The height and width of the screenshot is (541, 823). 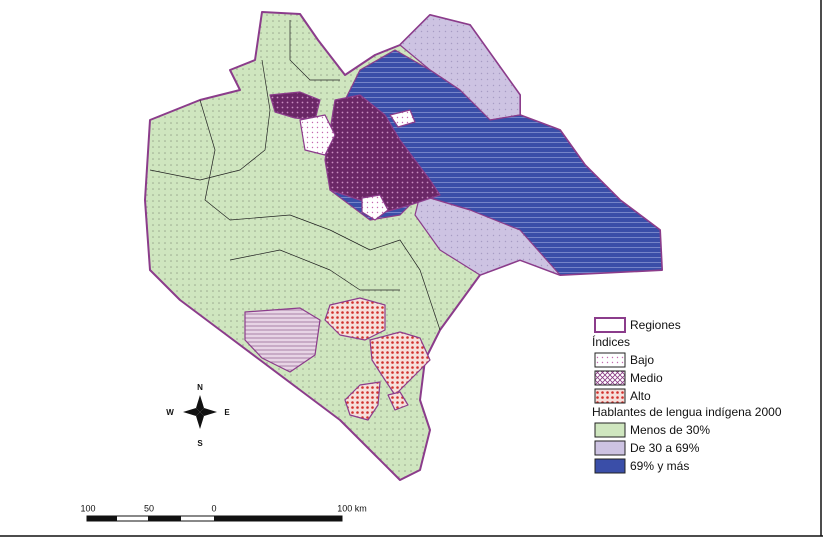 What do you see at coordinates (655, 325) in the screenshot?
I see `legend-label: Regiones` at bounding box center [655, 325].